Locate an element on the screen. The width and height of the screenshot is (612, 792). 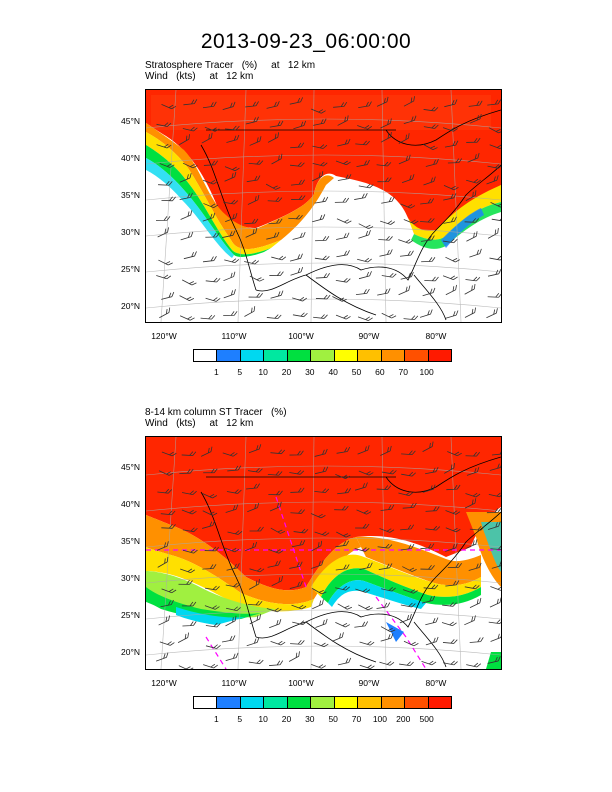
panel1-lon-label-80: 80°W is located at coordinates (436, 336).